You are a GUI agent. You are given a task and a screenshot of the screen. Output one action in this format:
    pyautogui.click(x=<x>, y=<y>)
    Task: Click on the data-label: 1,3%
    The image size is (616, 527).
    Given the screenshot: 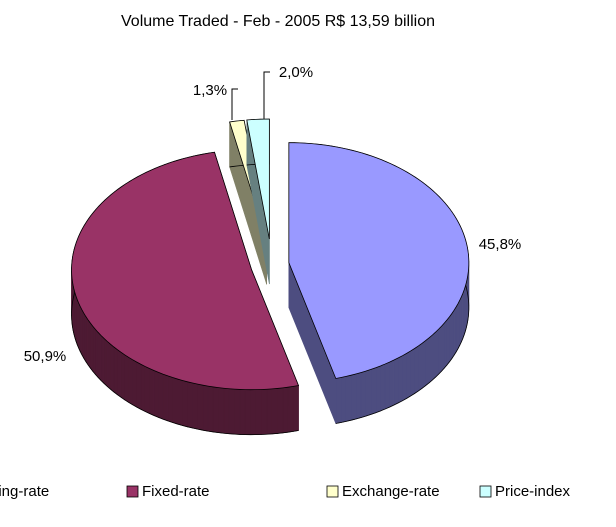 What is the action you would take?
    pyautogui.click(x=210, y=90)
    